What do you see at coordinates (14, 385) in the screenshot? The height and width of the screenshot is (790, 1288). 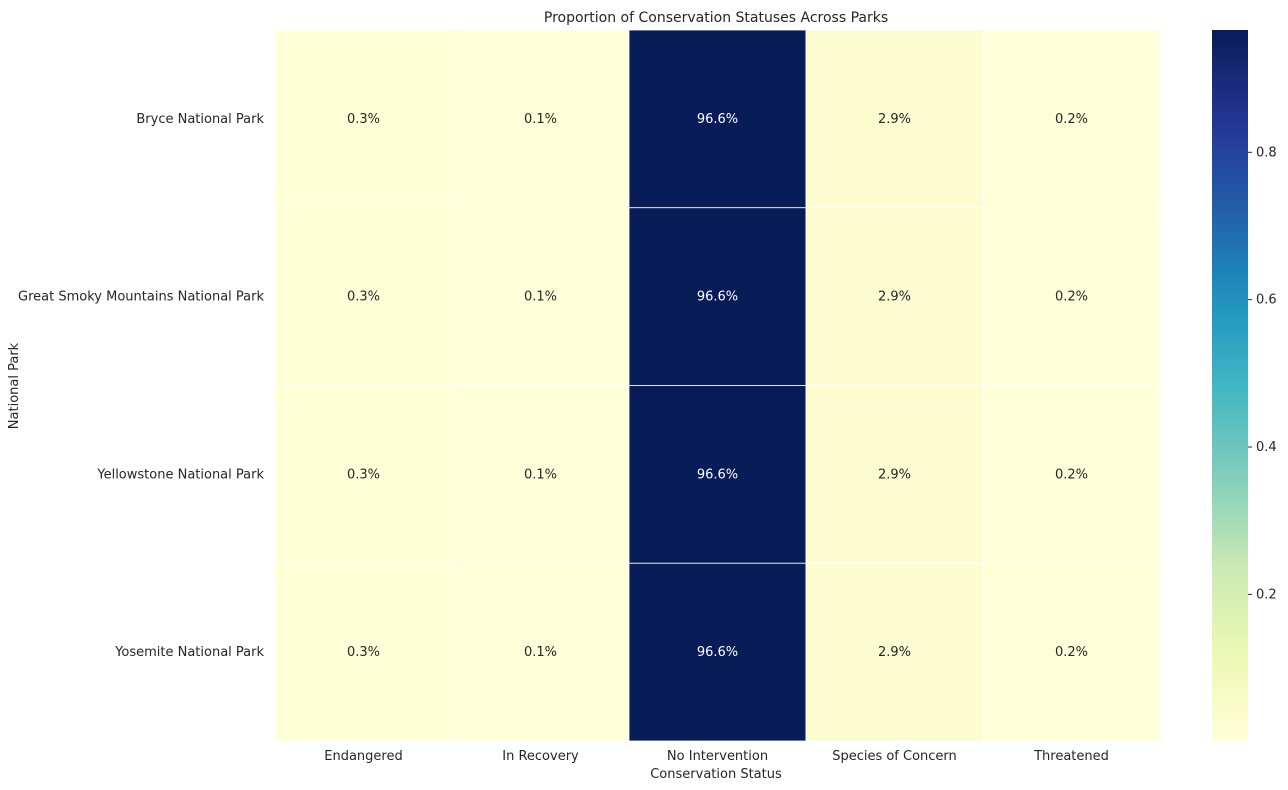 I see `y-axis-label: National Park` at bounding box center [14, 385].